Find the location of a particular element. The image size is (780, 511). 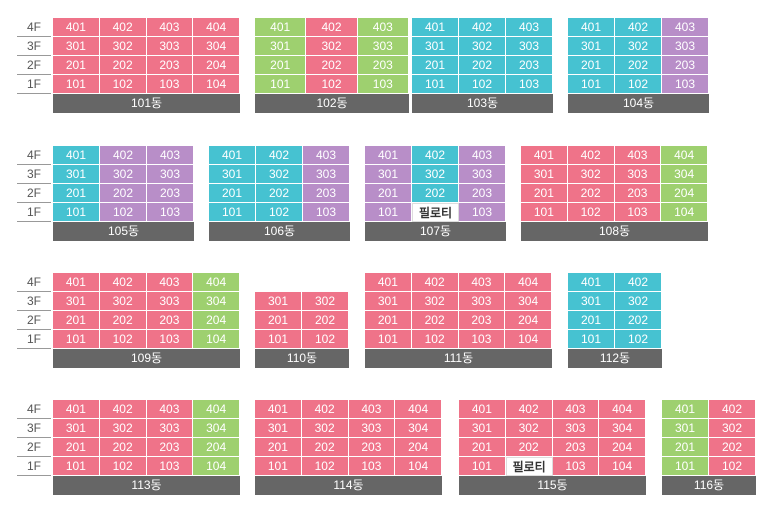

unit-cell: 104 is located at coordinates (684, 212).